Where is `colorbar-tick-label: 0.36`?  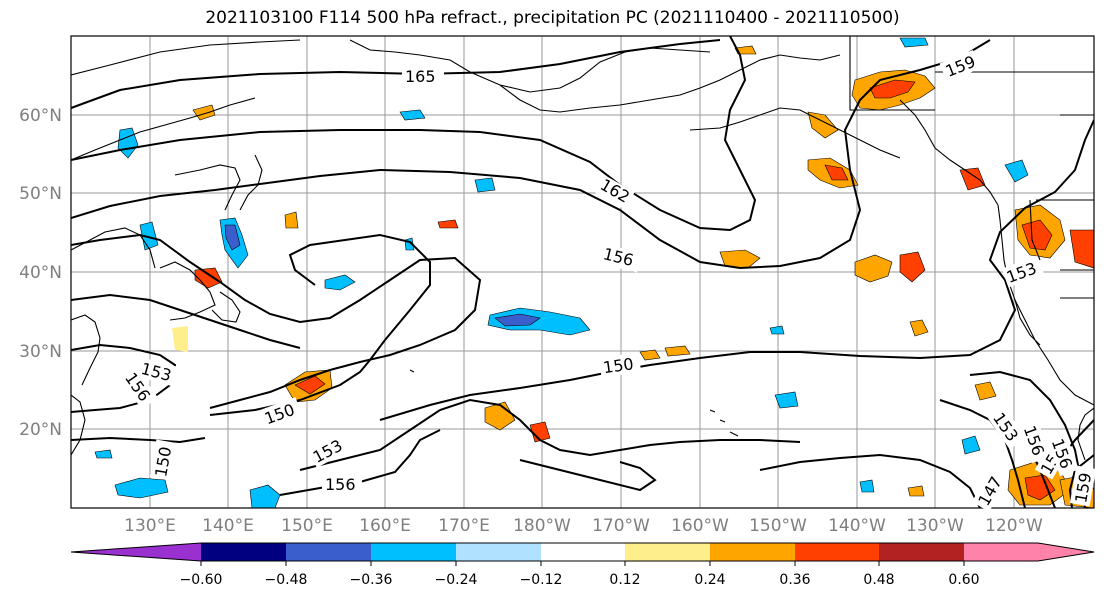 colorbar-tick-label: 0.36 is located at coordinates (794, 580).